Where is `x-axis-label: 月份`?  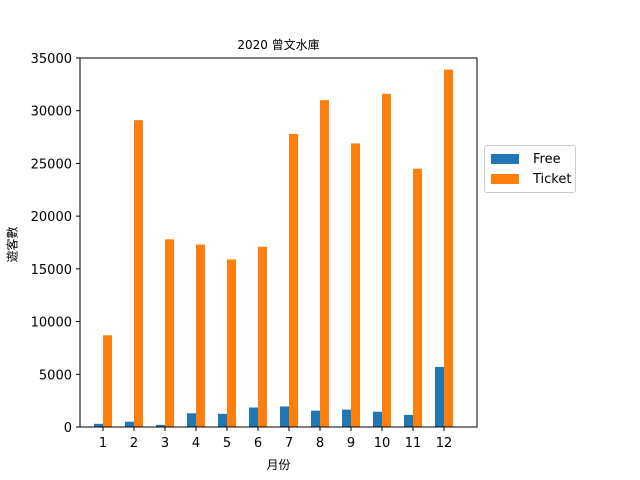 x-axis-label: 月份 is located at coordinates (278, 465).